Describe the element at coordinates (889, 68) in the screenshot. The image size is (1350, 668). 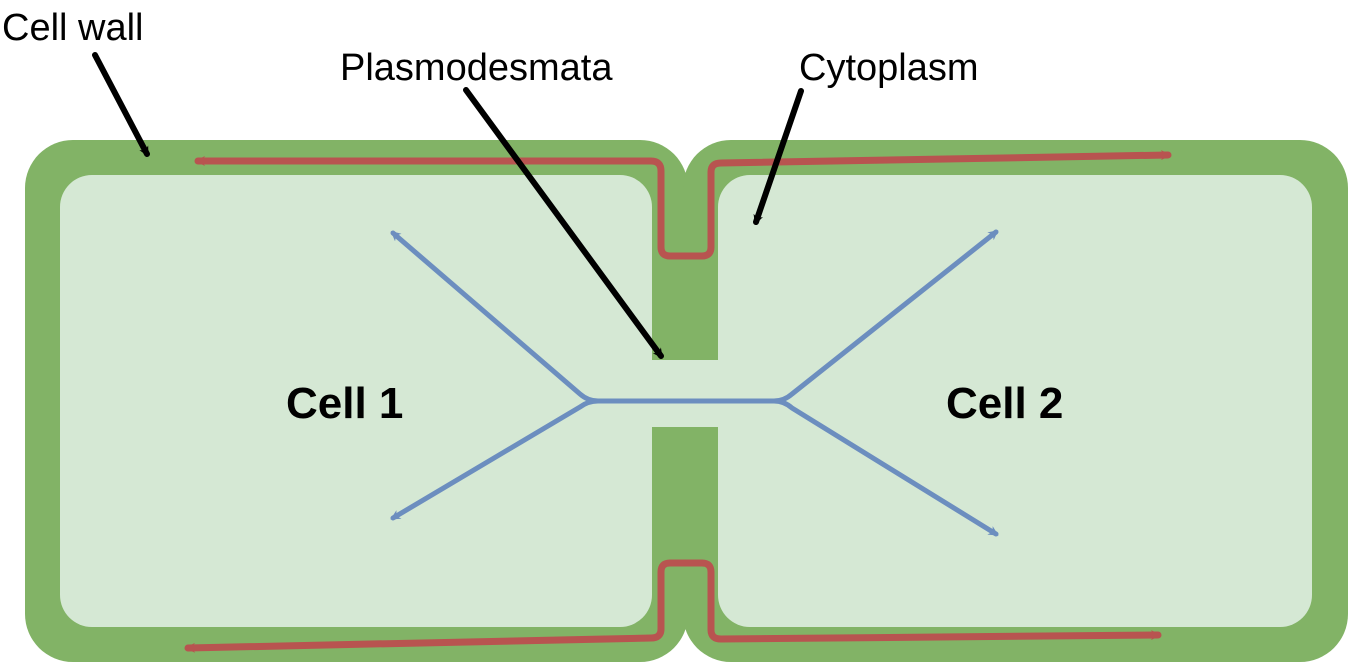
I see `label-cytoplasm: Cytoplasm` at that location.